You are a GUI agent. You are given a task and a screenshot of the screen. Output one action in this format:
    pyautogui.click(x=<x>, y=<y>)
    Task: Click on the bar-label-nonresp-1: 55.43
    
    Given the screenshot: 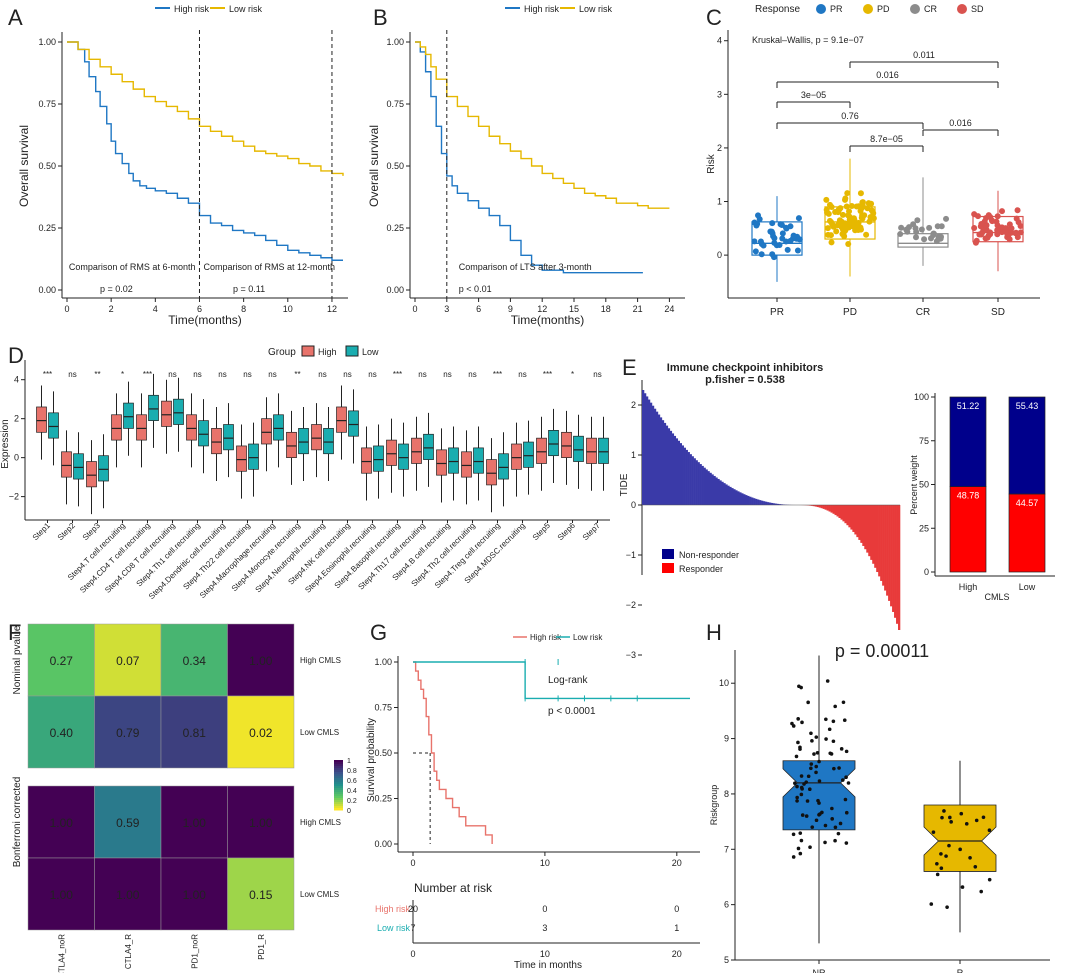 What is the action you would take?
    pyautogui.click(x=1027, y=406)
    